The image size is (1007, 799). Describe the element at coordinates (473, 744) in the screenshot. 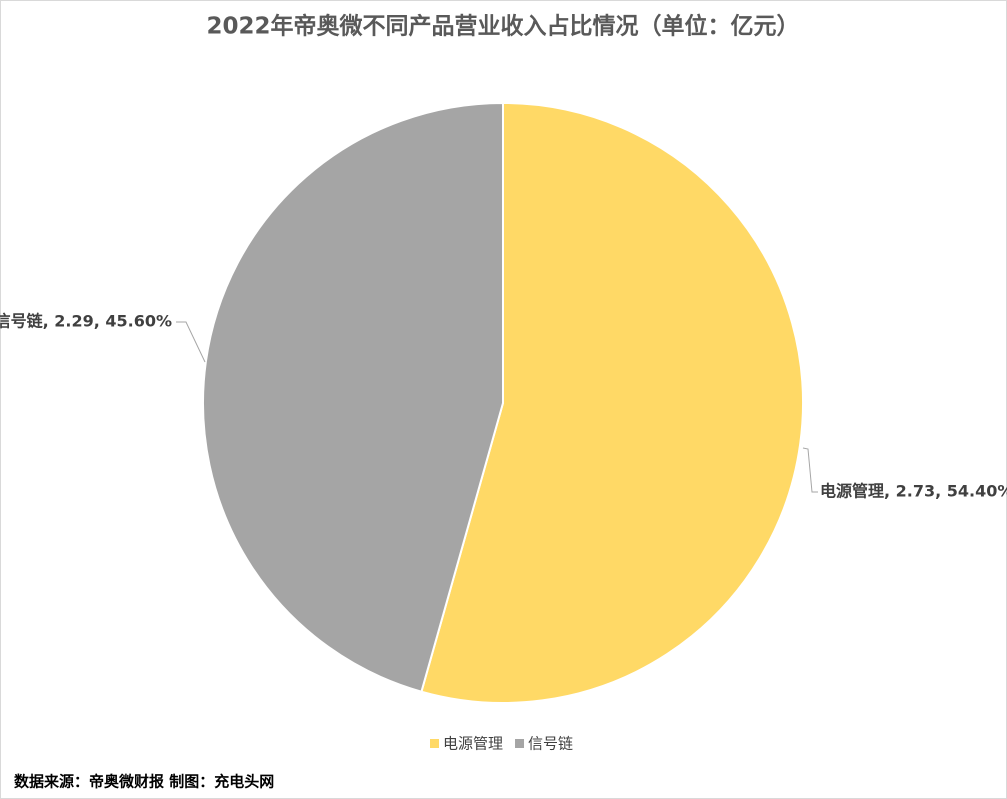

I see `legend-label: 电源管理` at that location.